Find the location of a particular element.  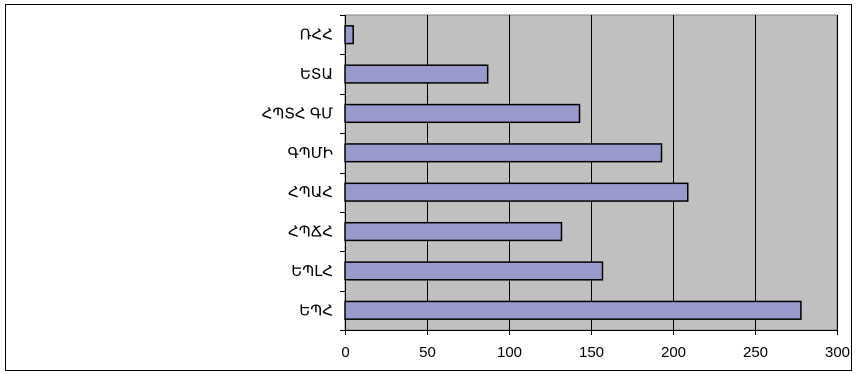

category-label: ԵՊԼՀ is located at coordinates (312, 271).